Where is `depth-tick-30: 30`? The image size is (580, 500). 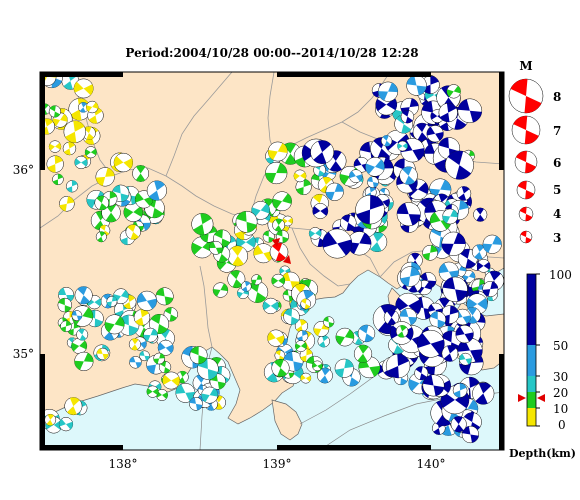
depth-tick-30: 30 is located at coordinates (560, 377).